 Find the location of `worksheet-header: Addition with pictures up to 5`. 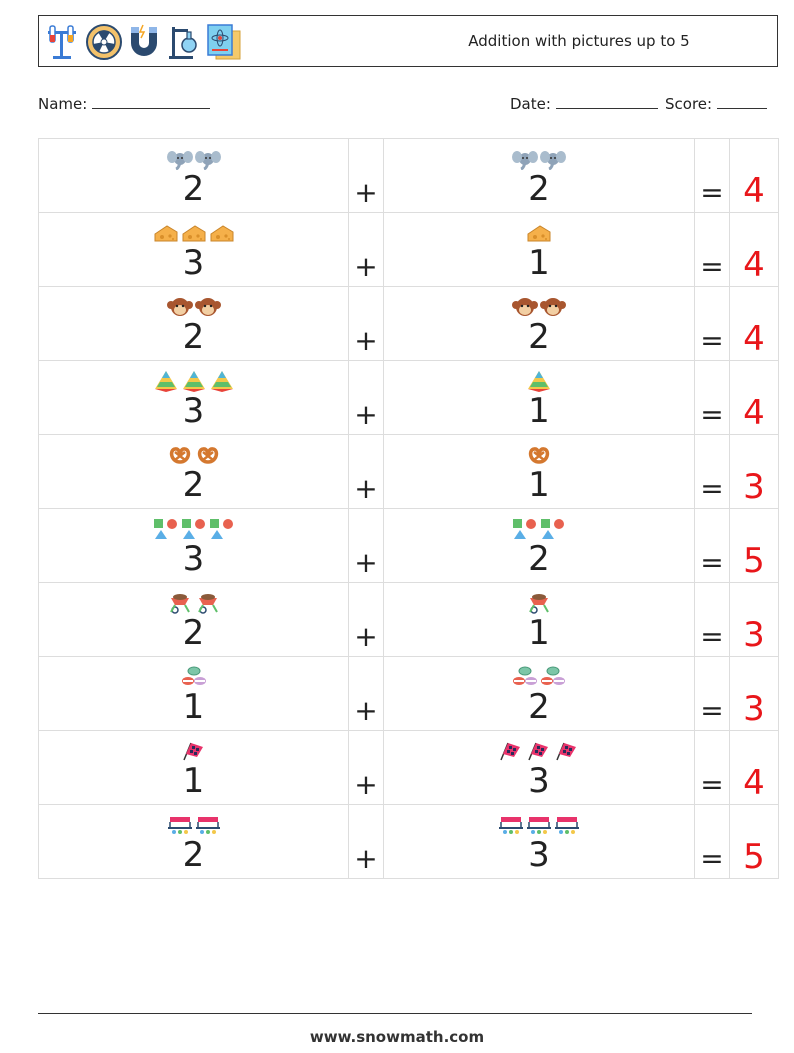

worksheet-header: Addition with pictures up to 5 is located at coordinates (408, 41).